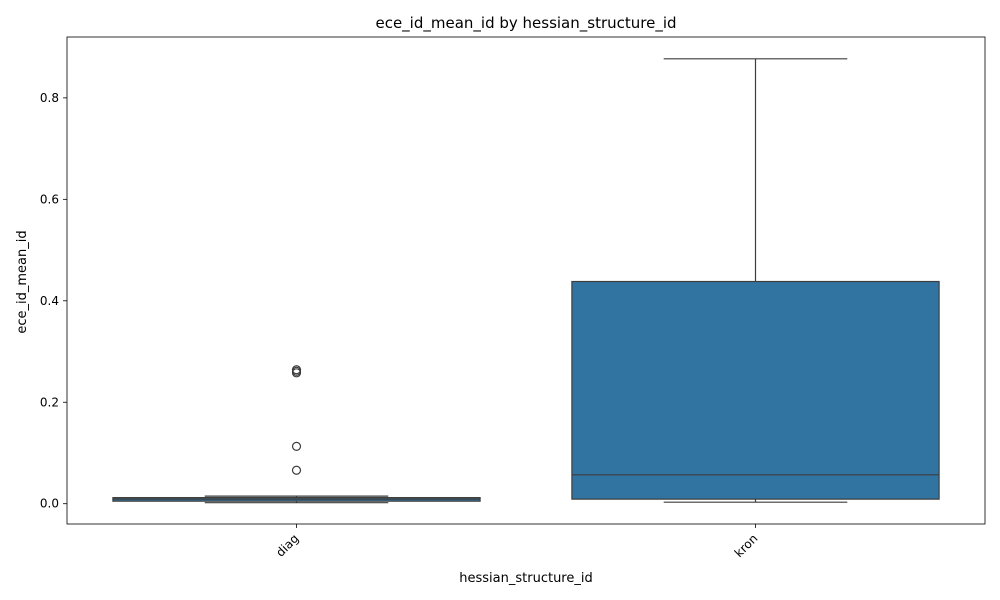 This screenshot has width=1000, height=600. What do you see at coordinates (525, 578) in the screenshot?
I see `x-axis-title: hessian_structure_id` at bounding box center [525, 578].